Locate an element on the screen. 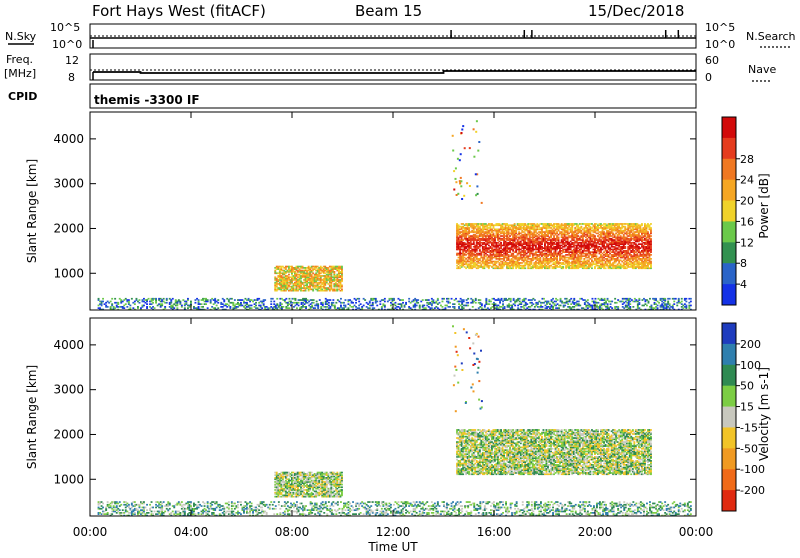 This screenshot has width=800, height=558. nave-tick-low: 0 is located at coordinates (708, 77).